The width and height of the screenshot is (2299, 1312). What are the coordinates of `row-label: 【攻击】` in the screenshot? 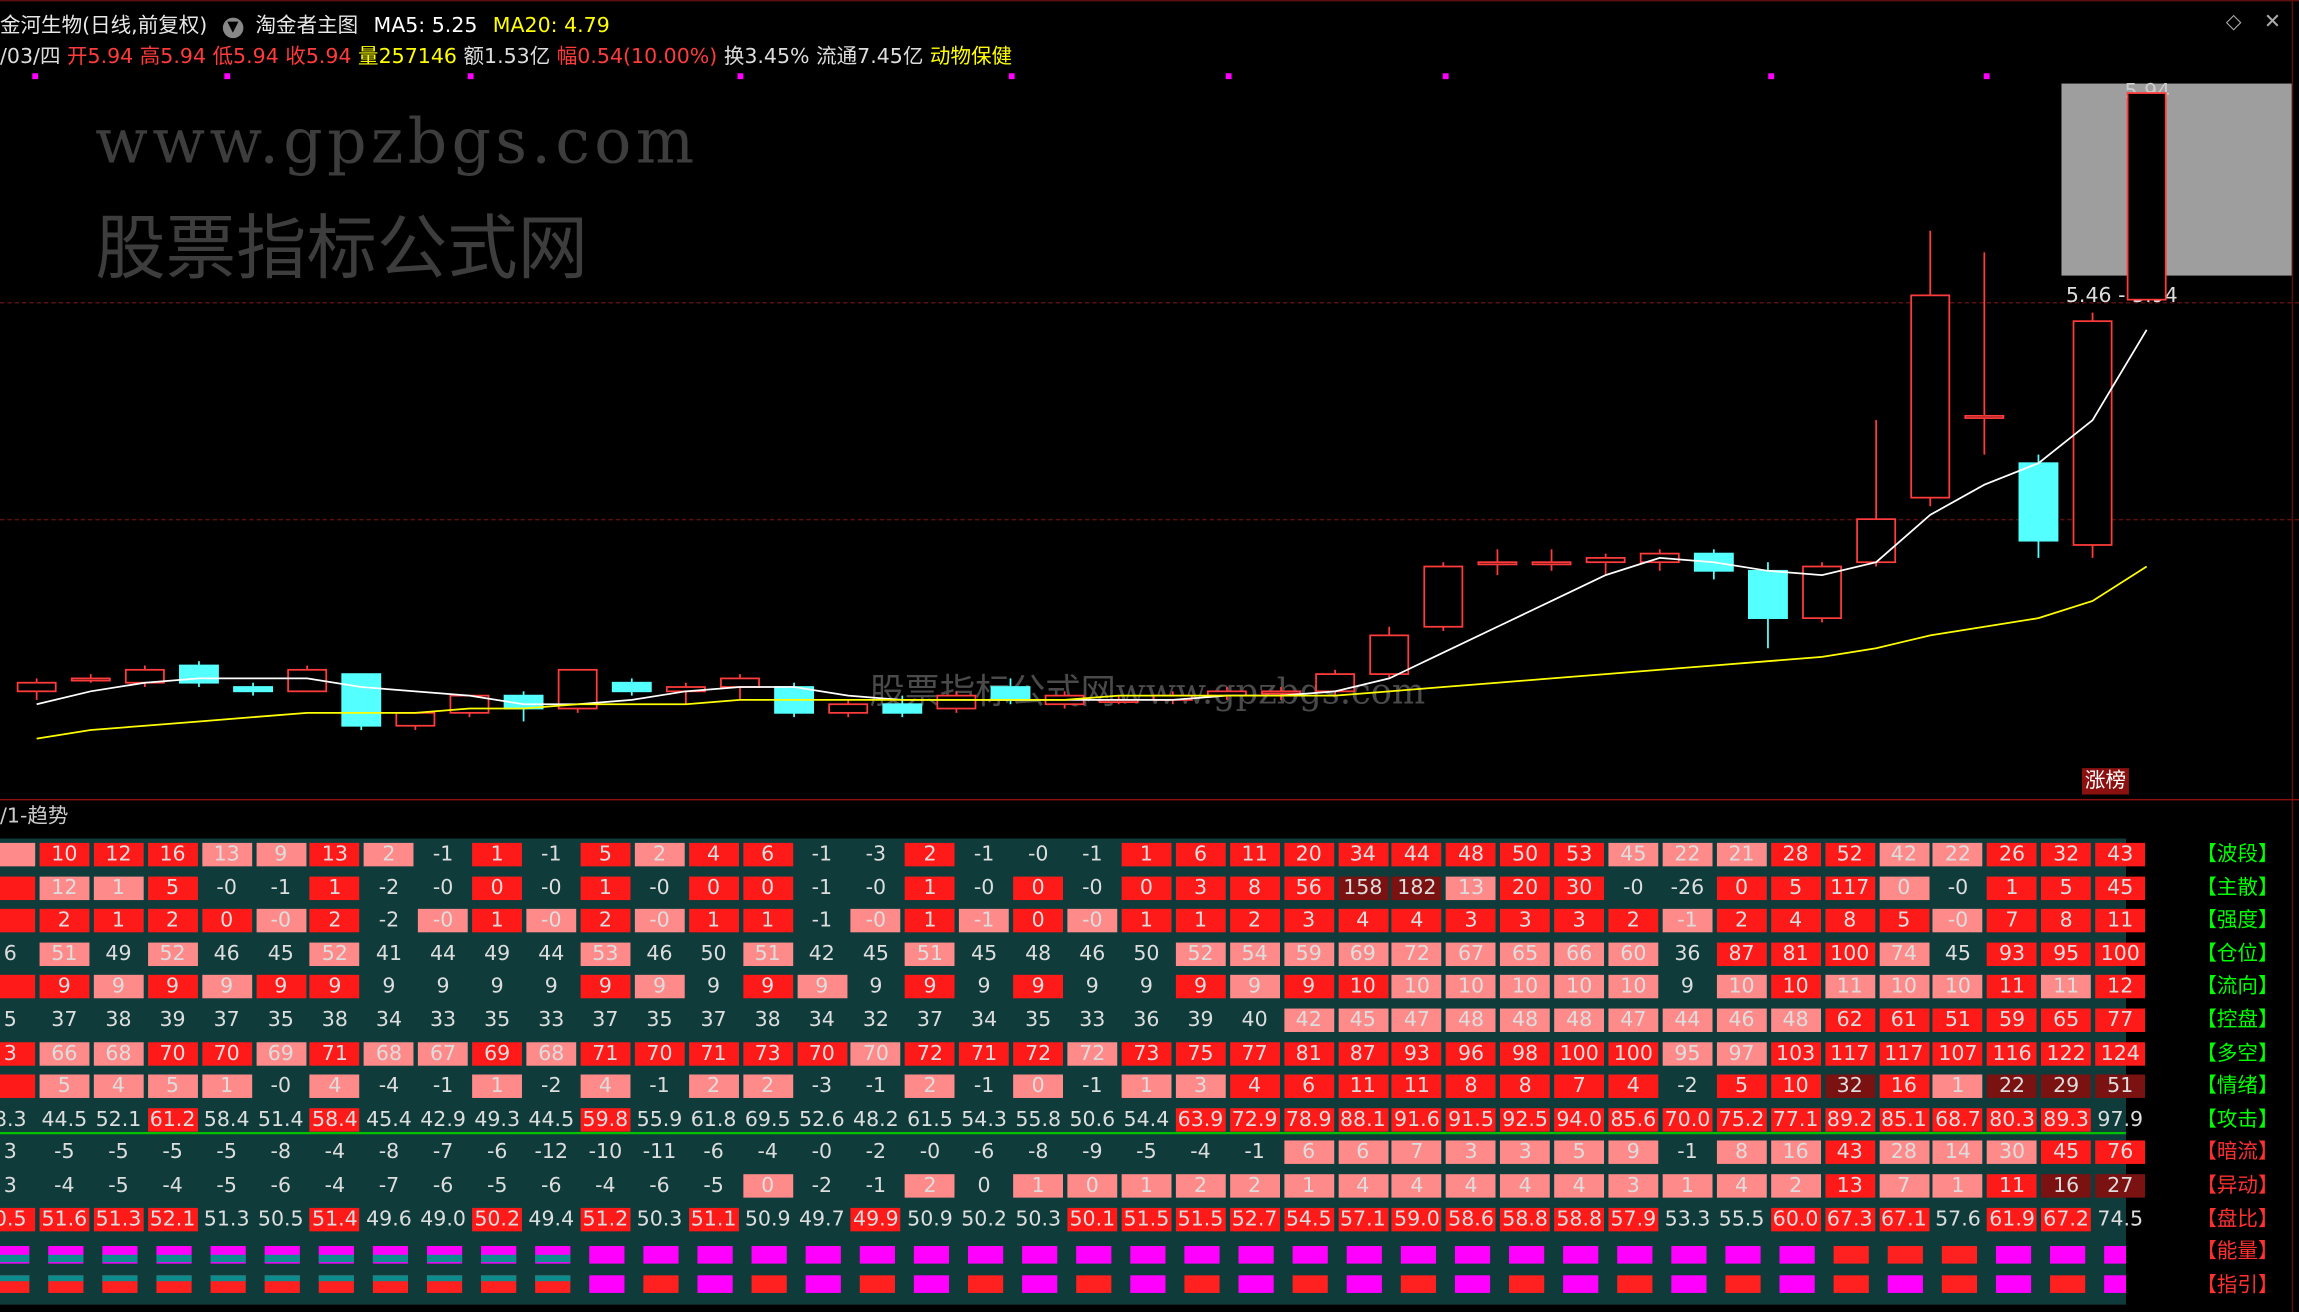 It's located at (2237, 1119).